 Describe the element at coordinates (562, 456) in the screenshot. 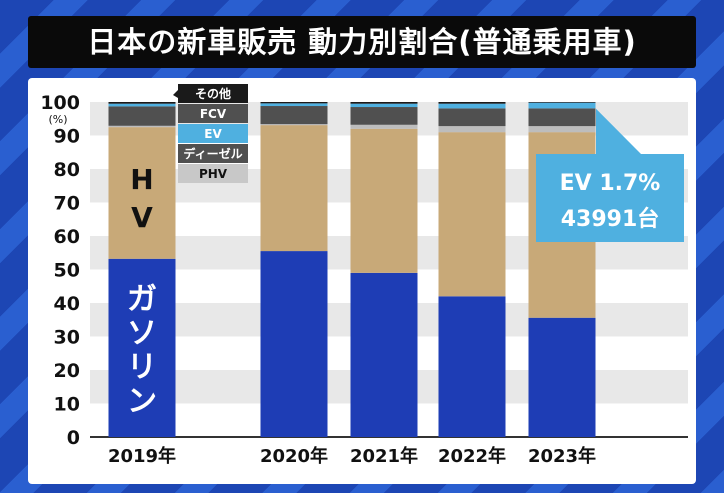

I see `x-tick-label: 2023年` at that location.